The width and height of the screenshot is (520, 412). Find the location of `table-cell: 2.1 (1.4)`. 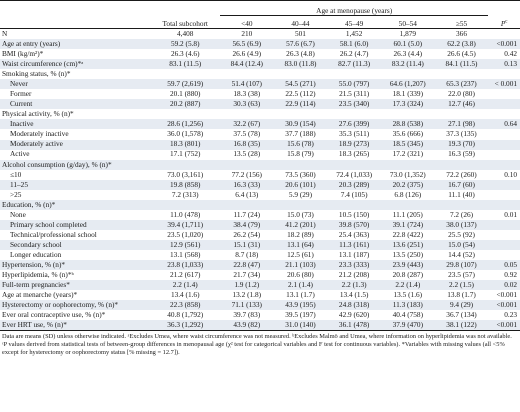

table-cell: 2.1 (1.4) is located at coordinates (300, 285).